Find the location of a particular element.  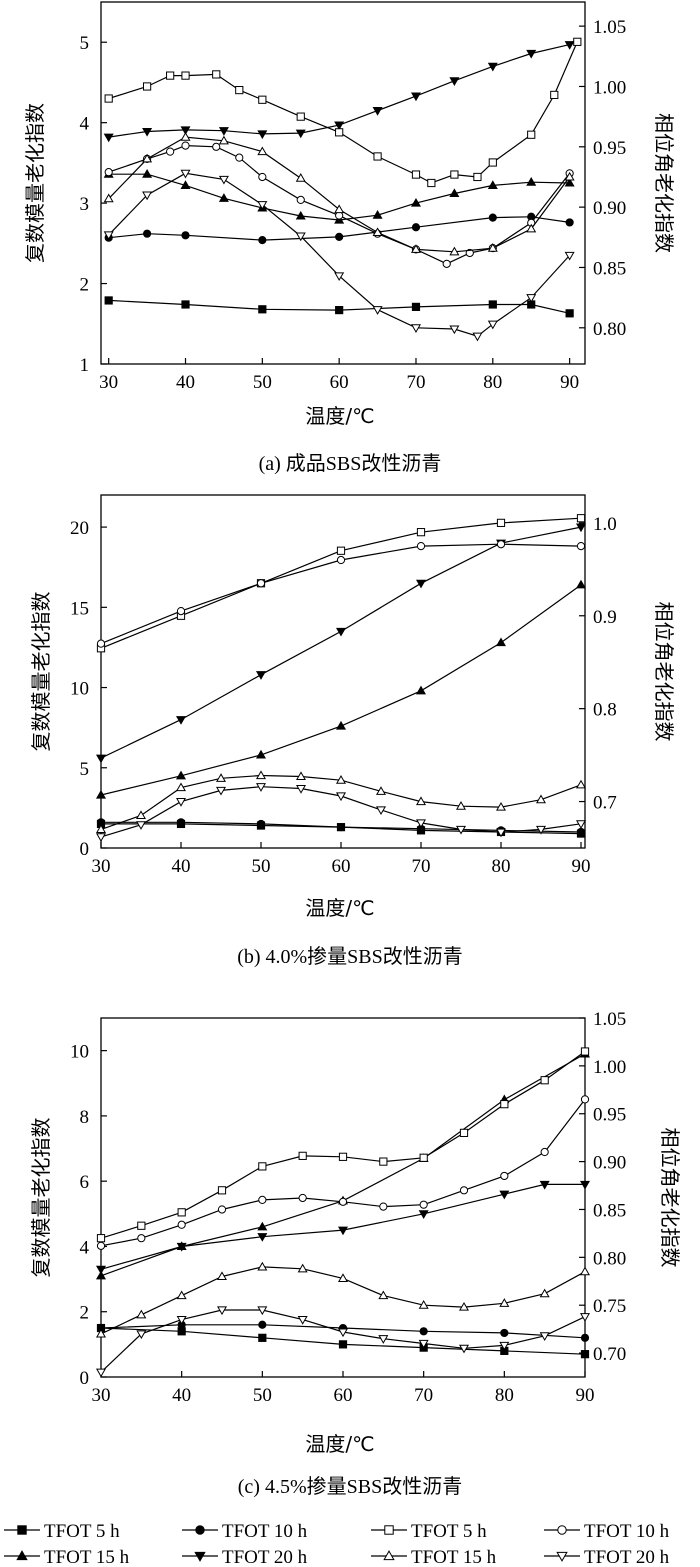

legend-label: TFOT 15 h is located at coordinates (454, 1557).